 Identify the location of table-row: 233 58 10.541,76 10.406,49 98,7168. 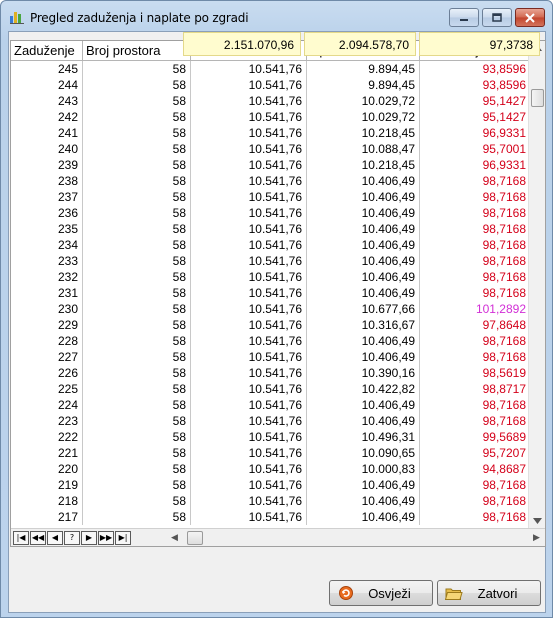
(270, 261).